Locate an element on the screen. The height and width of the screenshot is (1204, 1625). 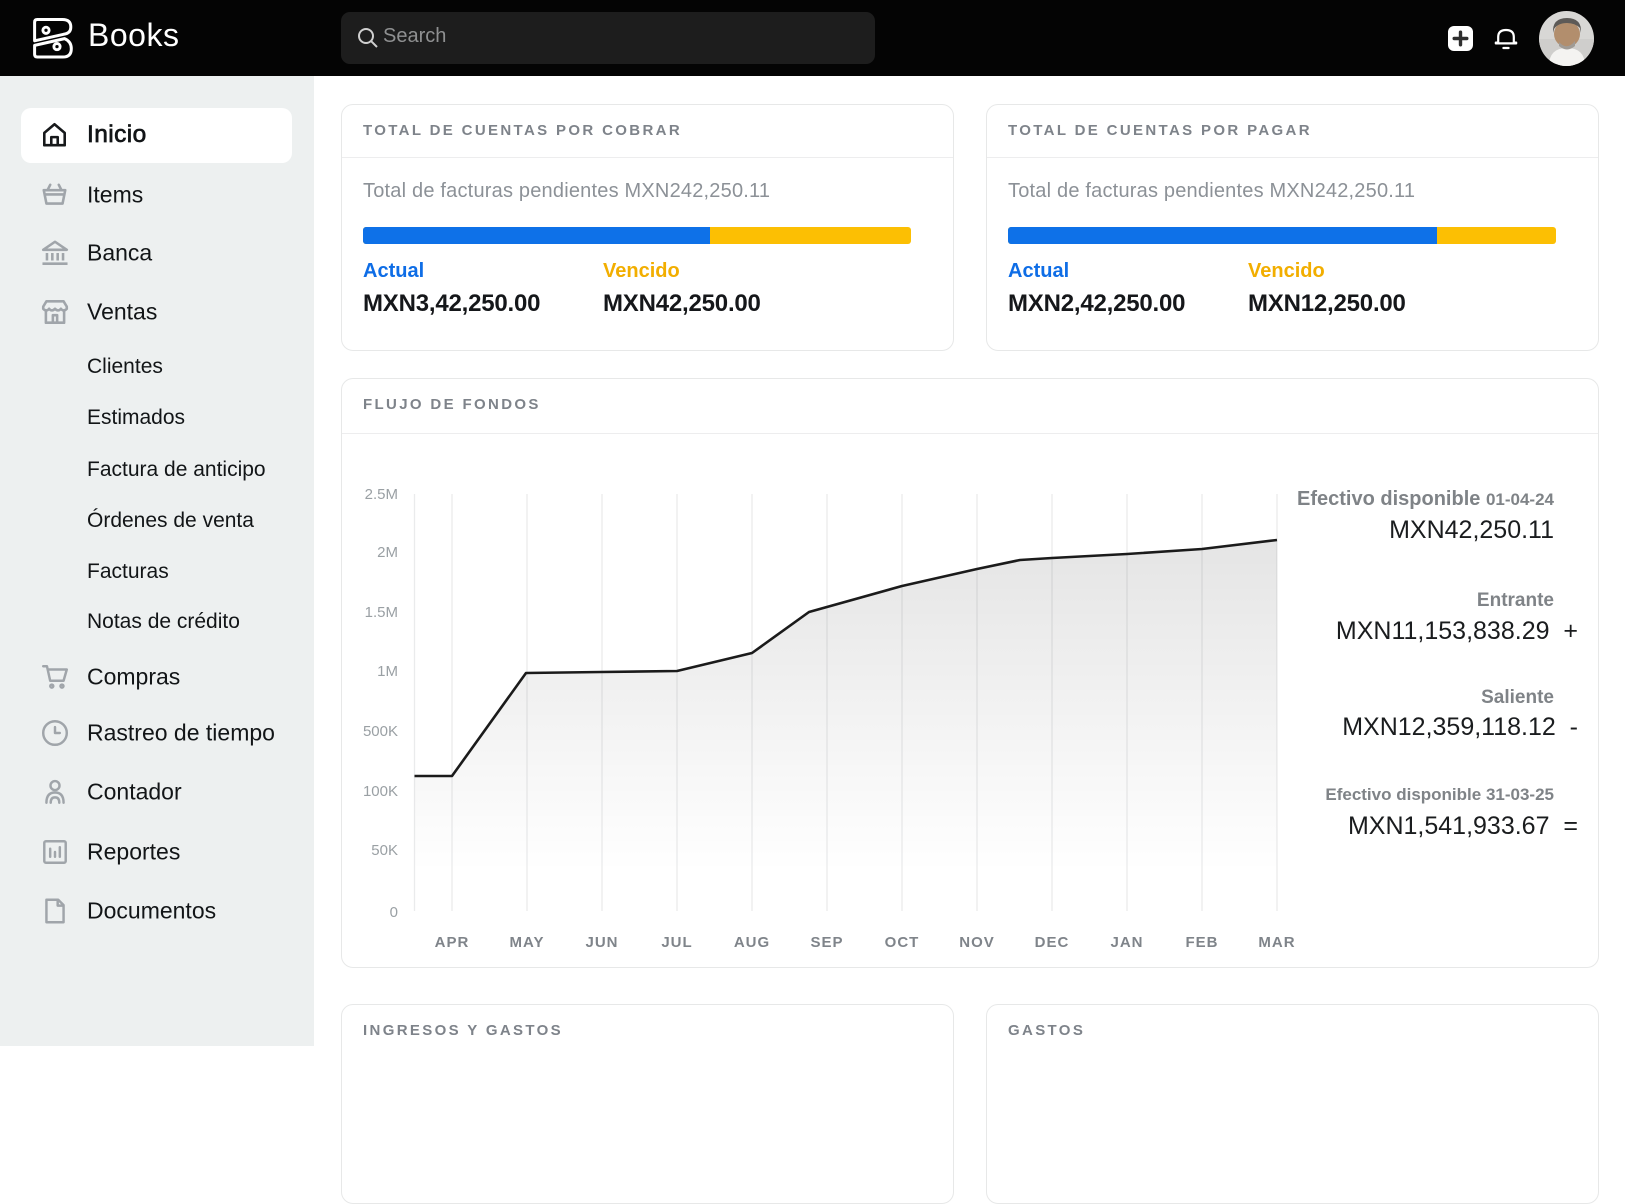
svg-text: JUL is located at coordinates (676, 942).